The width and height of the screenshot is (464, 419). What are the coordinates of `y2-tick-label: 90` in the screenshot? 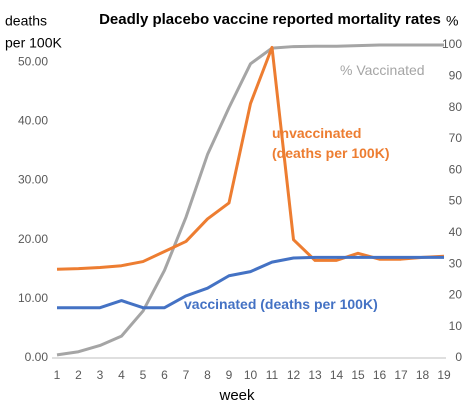 It's located at (456, 75).